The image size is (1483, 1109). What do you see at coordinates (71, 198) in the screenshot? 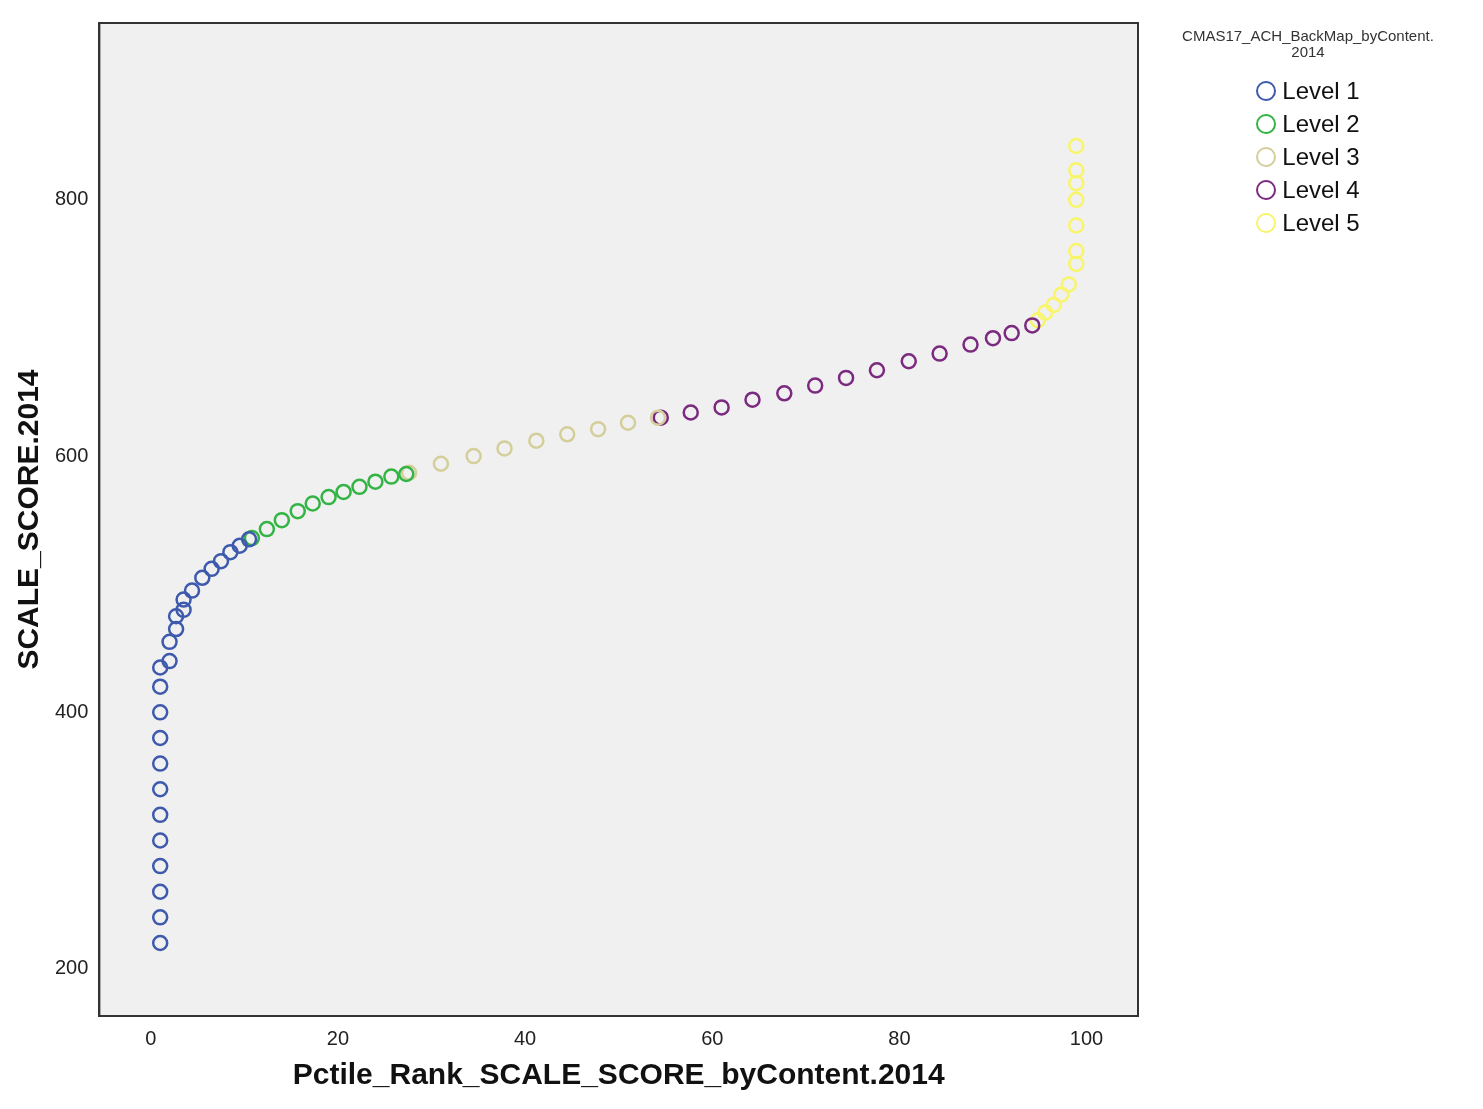
I see `y-tick-label: 800` at bounding box center [71, 198].